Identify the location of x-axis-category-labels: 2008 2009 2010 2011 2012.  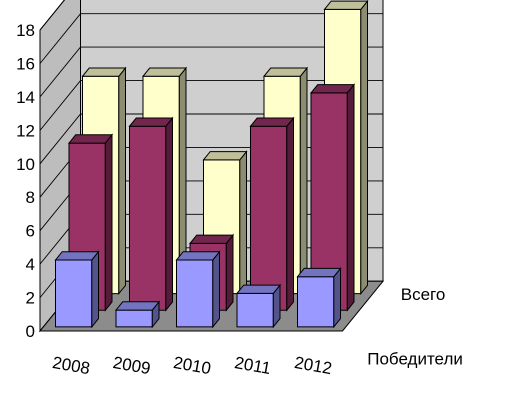
(192, 365).